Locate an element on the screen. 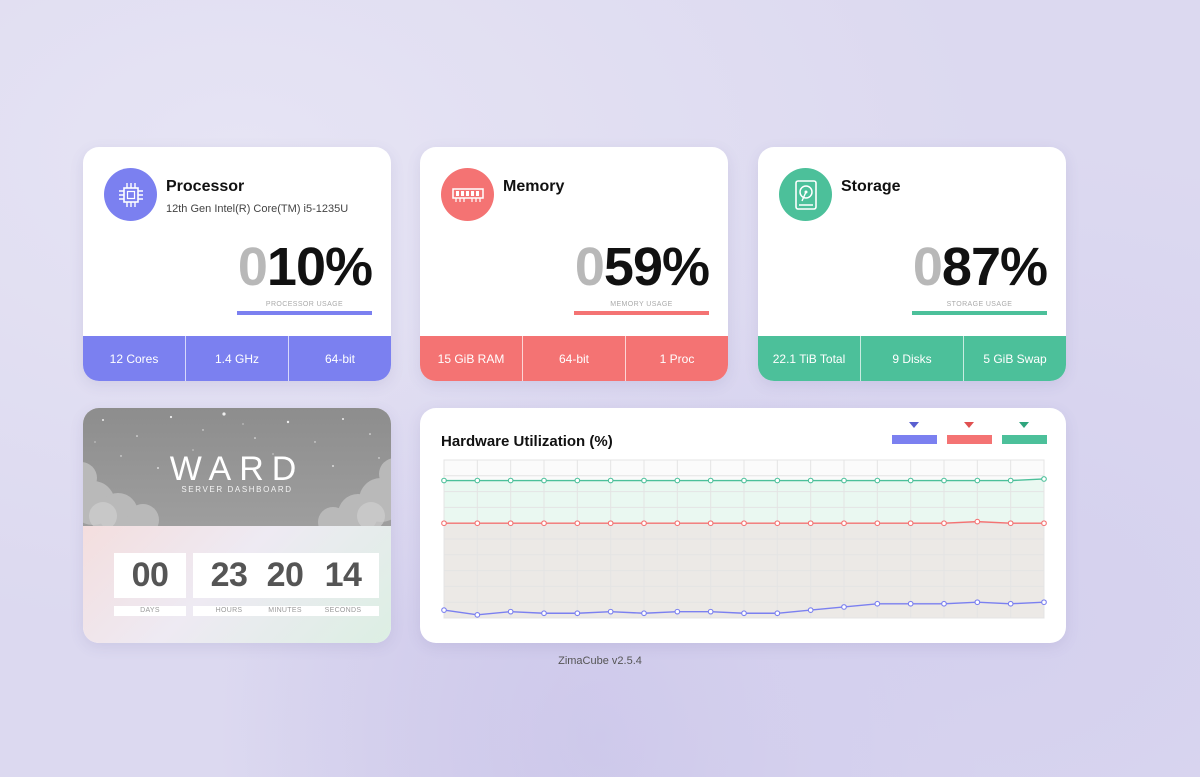 Image resolution: width=1200 pixels, height=777 pixels. cpu-icon is located at coordinates (130, 194).